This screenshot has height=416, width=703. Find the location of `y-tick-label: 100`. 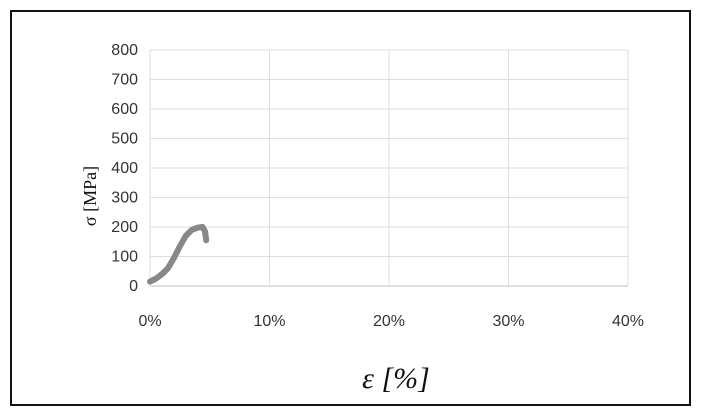

y-tick-label: 100 is located at coordinates (124, 257).